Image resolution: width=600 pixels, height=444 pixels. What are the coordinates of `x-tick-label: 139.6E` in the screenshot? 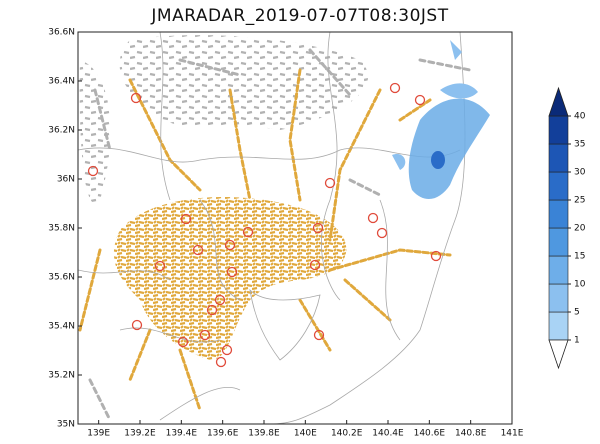 It's located at (223, 434).